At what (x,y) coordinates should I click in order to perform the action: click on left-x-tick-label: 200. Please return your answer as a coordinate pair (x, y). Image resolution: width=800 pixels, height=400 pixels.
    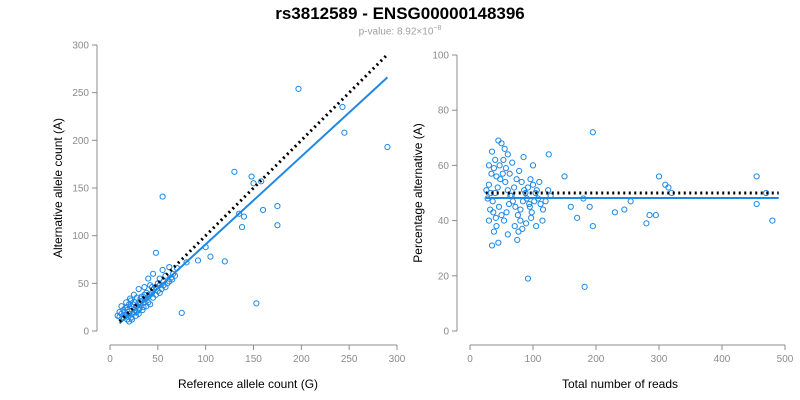
    Looking at the image, I should click on (301, 359).